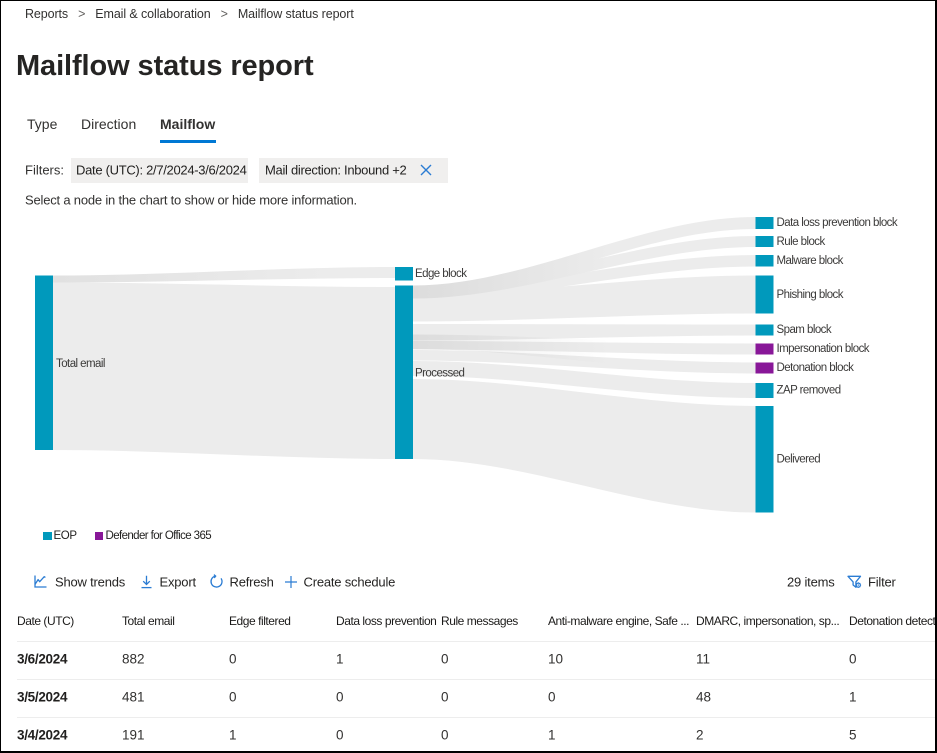 This screenshot has height=753, width=937. I want to click on svg-text: Detonation block, so click(816, 368).